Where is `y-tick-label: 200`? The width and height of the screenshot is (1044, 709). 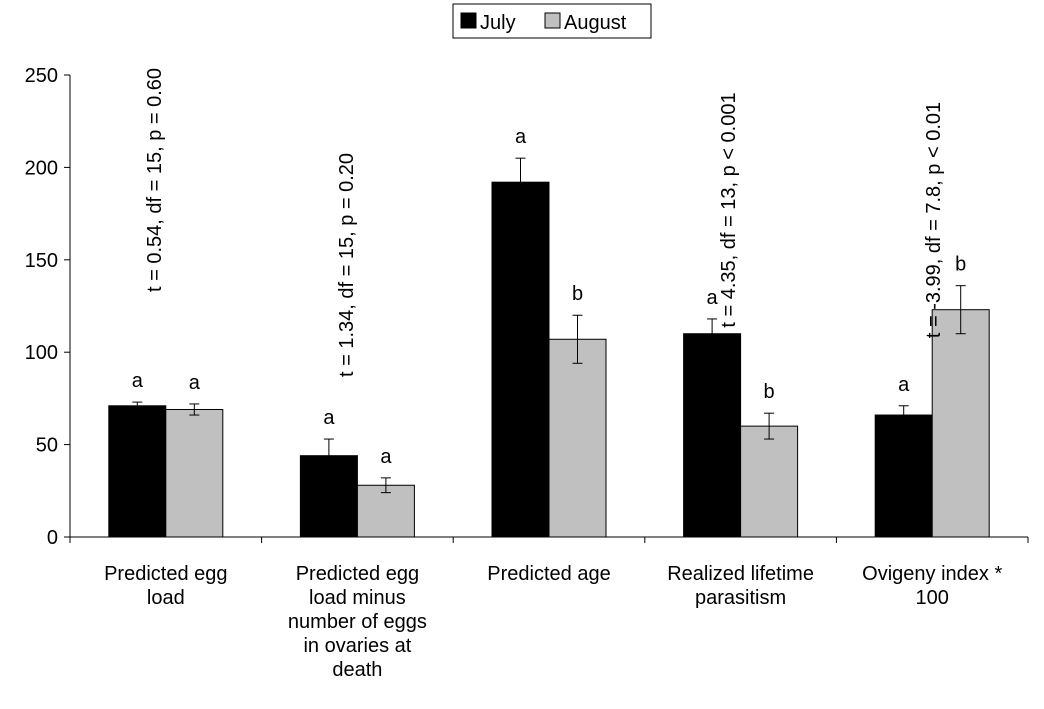 y-tick-label: 200 is located at coordinates (41, 168).